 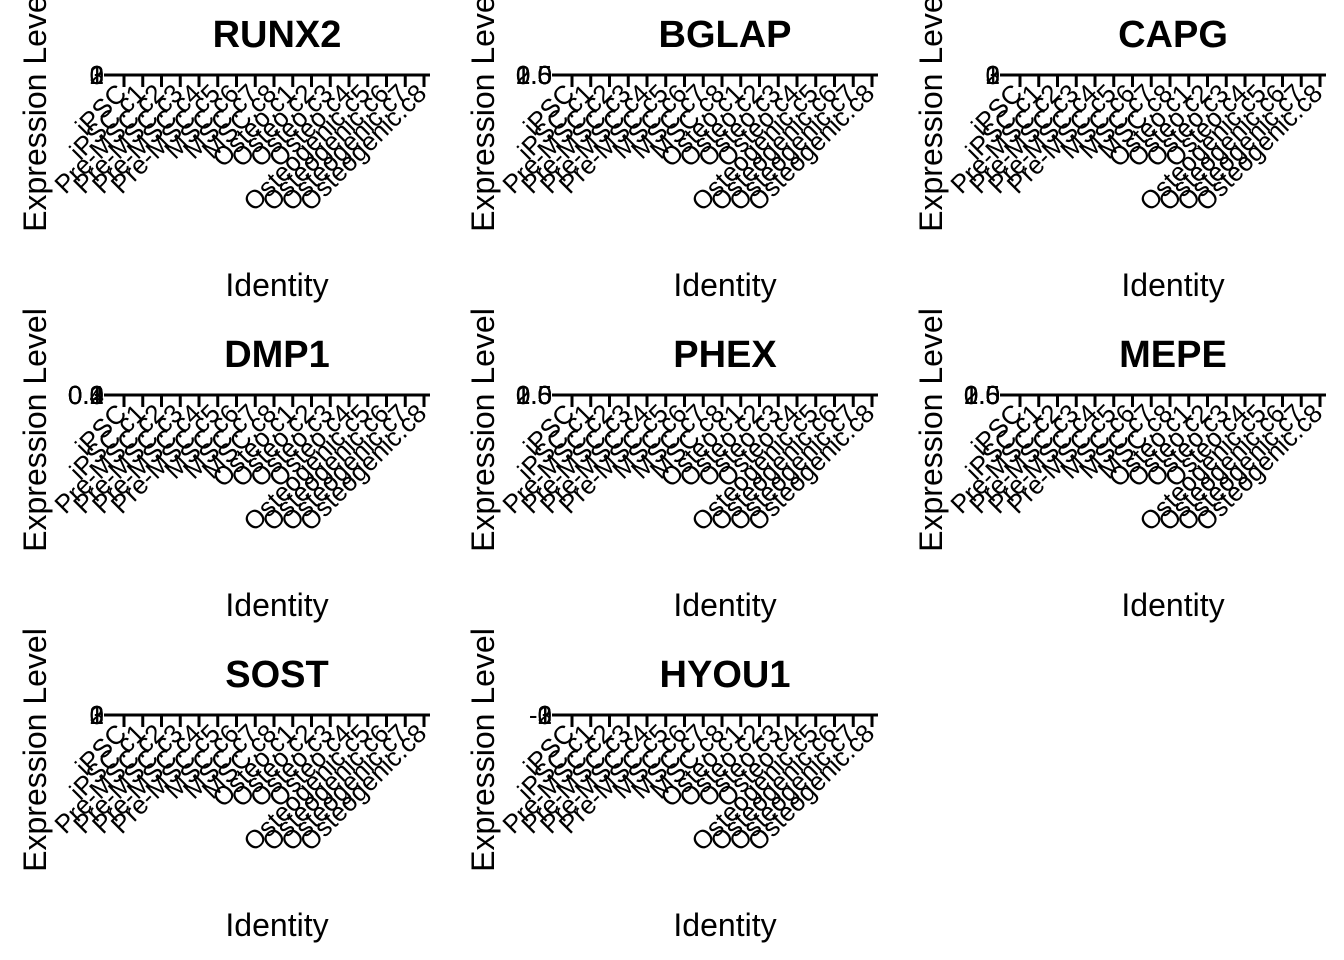 What do you see at coordinates (276, 675) in the screenshot?
I see `panel-title: SOST` at bounding box center [276, 675].